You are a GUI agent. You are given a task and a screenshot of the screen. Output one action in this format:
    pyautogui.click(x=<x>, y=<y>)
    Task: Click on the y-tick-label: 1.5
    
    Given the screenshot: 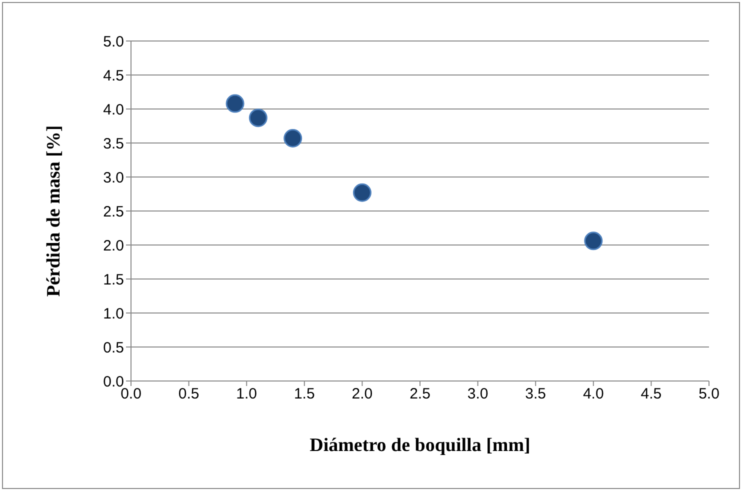 What is the action you would take?
    pyautogui.click(x=113, y=279)
    